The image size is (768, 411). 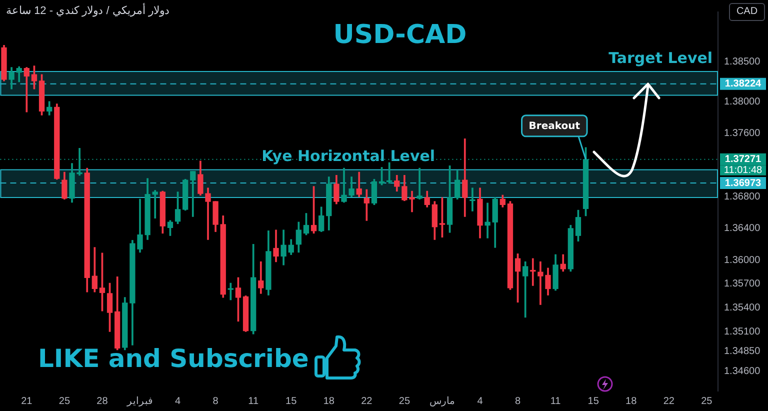 What do you see at coordinates (88, 10) in the screenshot?
I see `chart-subtitle: دولار أمريكي / دولار كندي - 12 ساعة` at bounding box center [88, 10].